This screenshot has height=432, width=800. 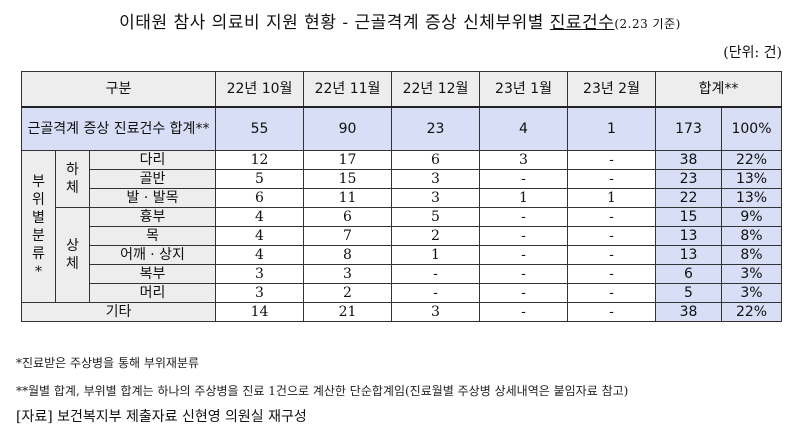 I want to click on pct-cell: 9%, so click(x=751, y=217).